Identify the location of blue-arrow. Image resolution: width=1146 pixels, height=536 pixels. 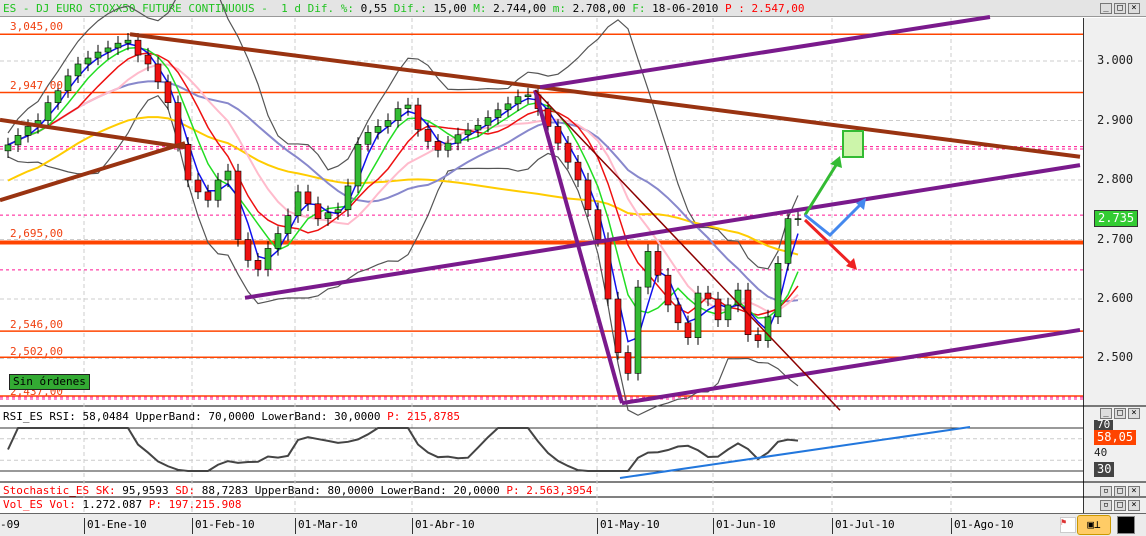
(834, 219).